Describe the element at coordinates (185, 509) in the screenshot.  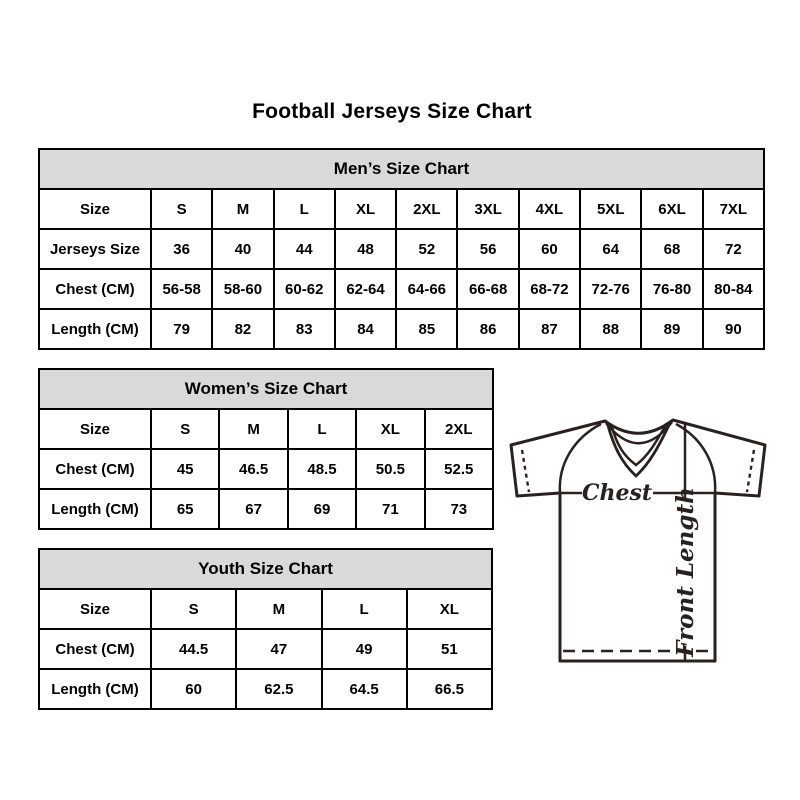
I see `value-cell: 65` at that location.